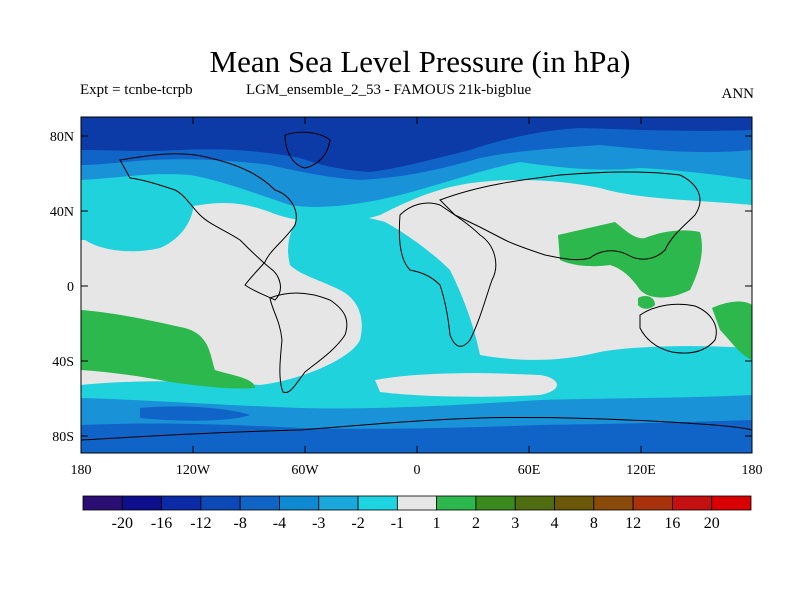 The image size is (800, 600). I want to click on coast-antarctica, so click(416, 428).